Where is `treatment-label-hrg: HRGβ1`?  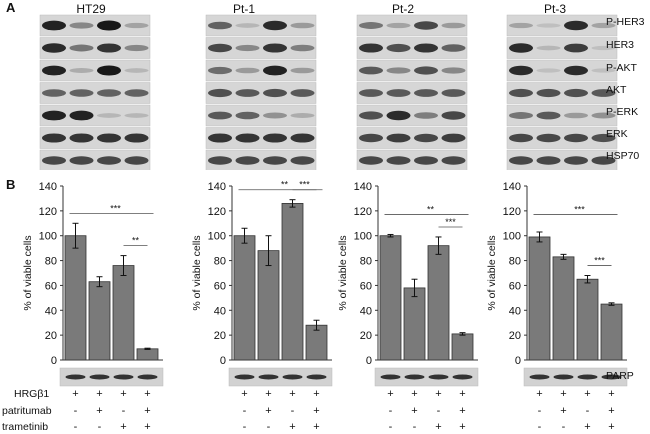 treatment-label-hrg: HRGβ1 is located at coordinates (32, 394).